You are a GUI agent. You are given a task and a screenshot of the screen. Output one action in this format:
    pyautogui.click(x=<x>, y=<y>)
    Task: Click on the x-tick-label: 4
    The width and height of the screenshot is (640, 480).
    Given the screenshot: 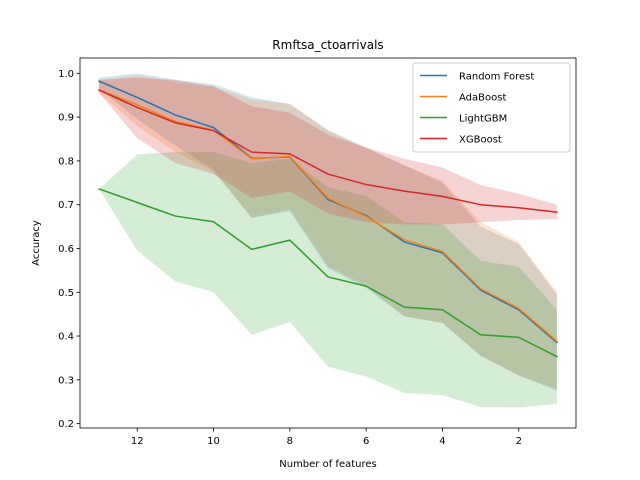 What is the action you would take?
    pyautogui.click(x=442, y=441)
    